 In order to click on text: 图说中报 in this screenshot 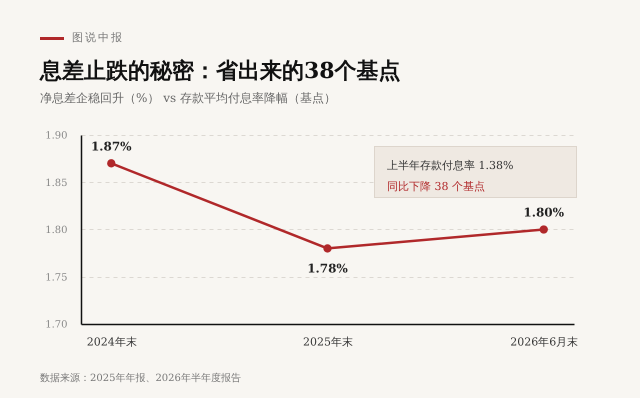, I will do `click(98, 37)`.